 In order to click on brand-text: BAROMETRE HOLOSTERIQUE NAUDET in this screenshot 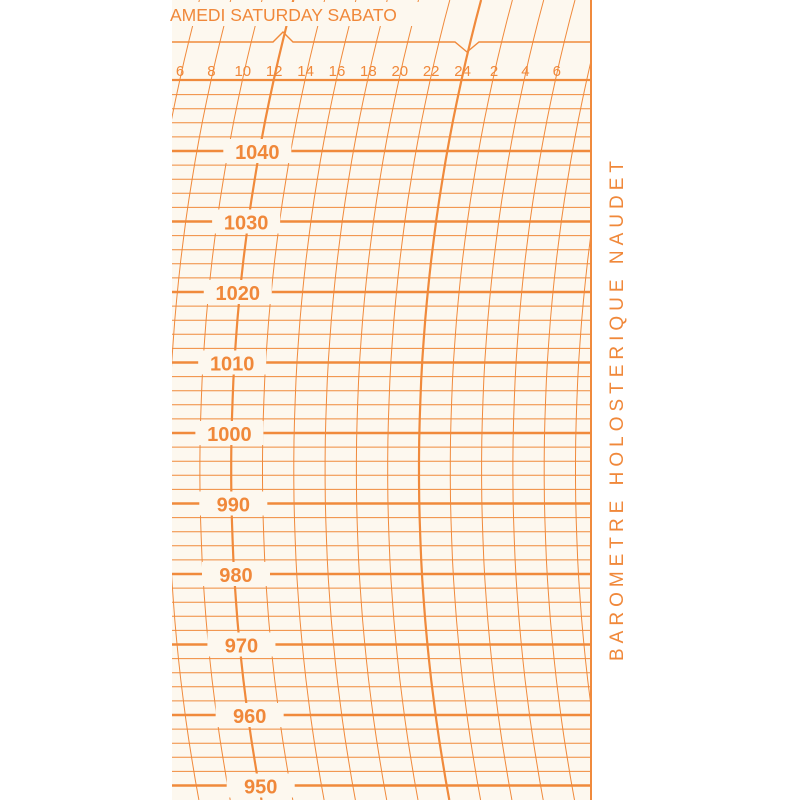, I will do `click(617, 411)`.